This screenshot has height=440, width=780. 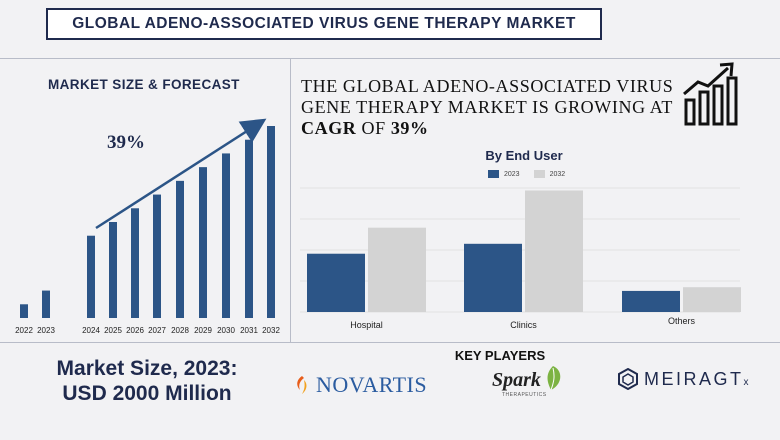 What do you see at coordinates (628, 379) in the screenshot?
I see `meira-cube-icon` at bounding box center [628, 379].